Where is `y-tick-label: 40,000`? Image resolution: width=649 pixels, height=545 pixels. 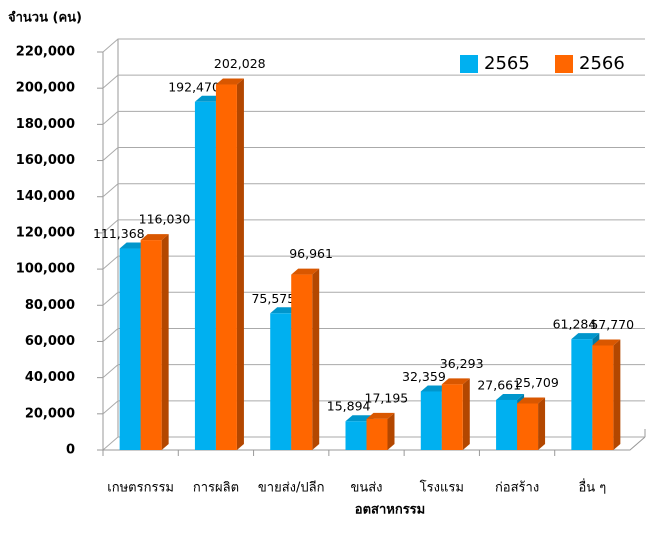 y-tick-label: 40,000 is located at coordinates (50, 377).